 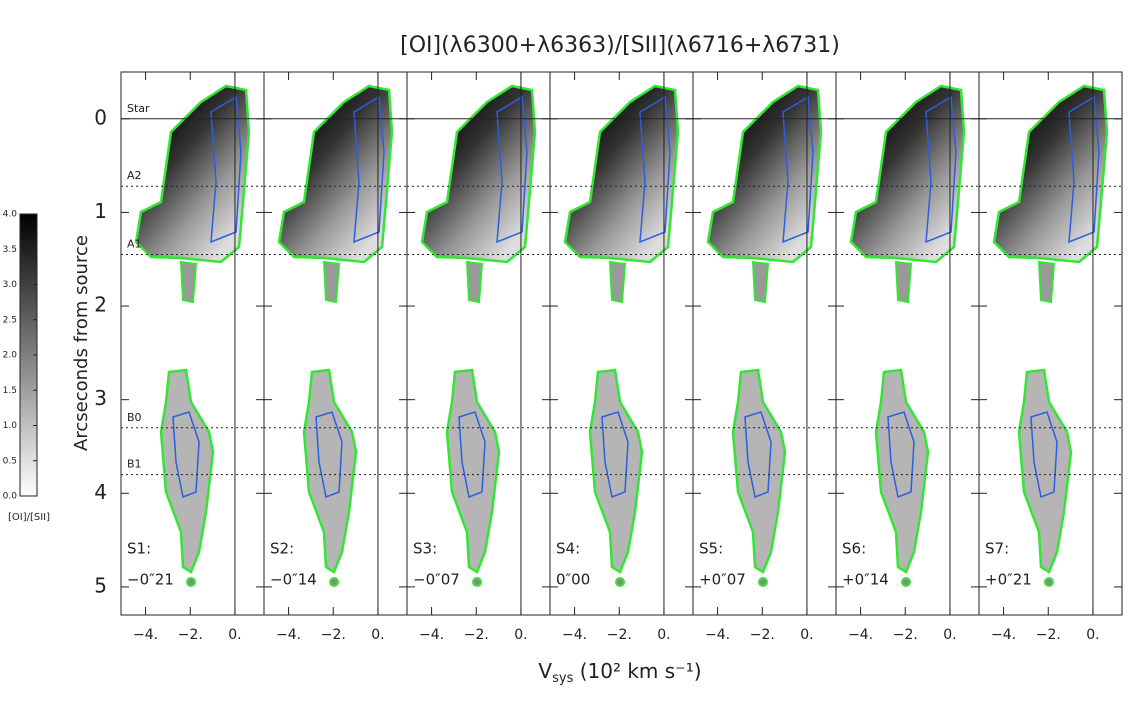 I want to click on panel-name: S5:, so click(x=711, y=549).